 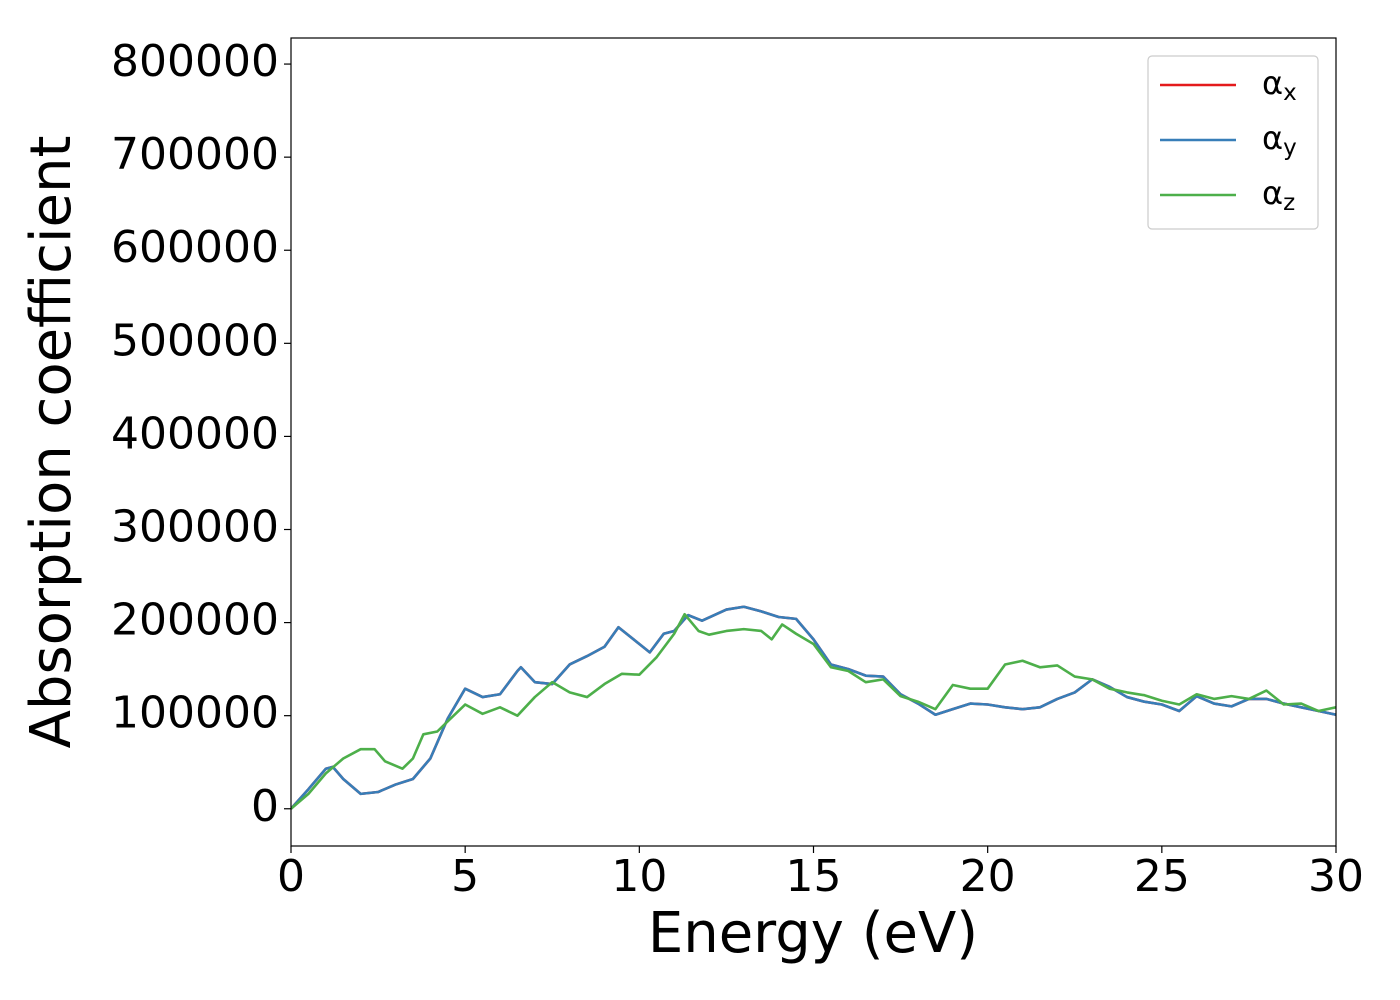 What do you see at coordinates (195, 61) in the screenshot?
I see `y-tick-label: 800000` at bounding box center [195, 61].